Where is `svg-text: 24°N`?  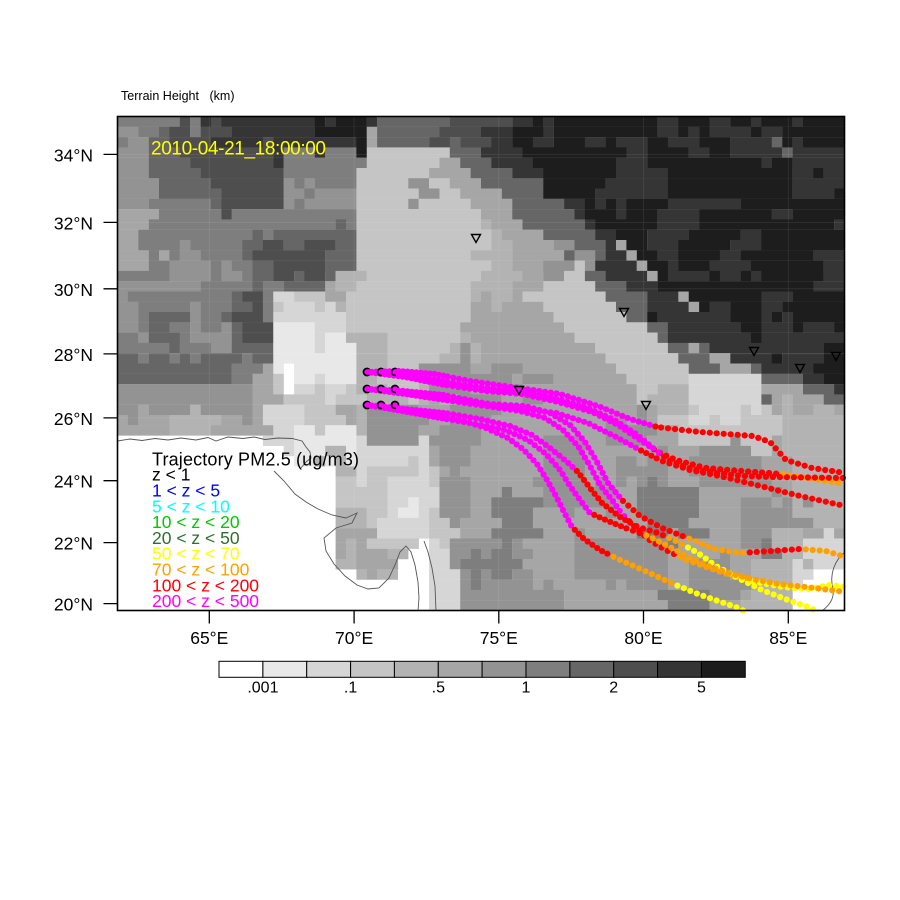
svg-text: 24°N is located at coordinates (73, 482).